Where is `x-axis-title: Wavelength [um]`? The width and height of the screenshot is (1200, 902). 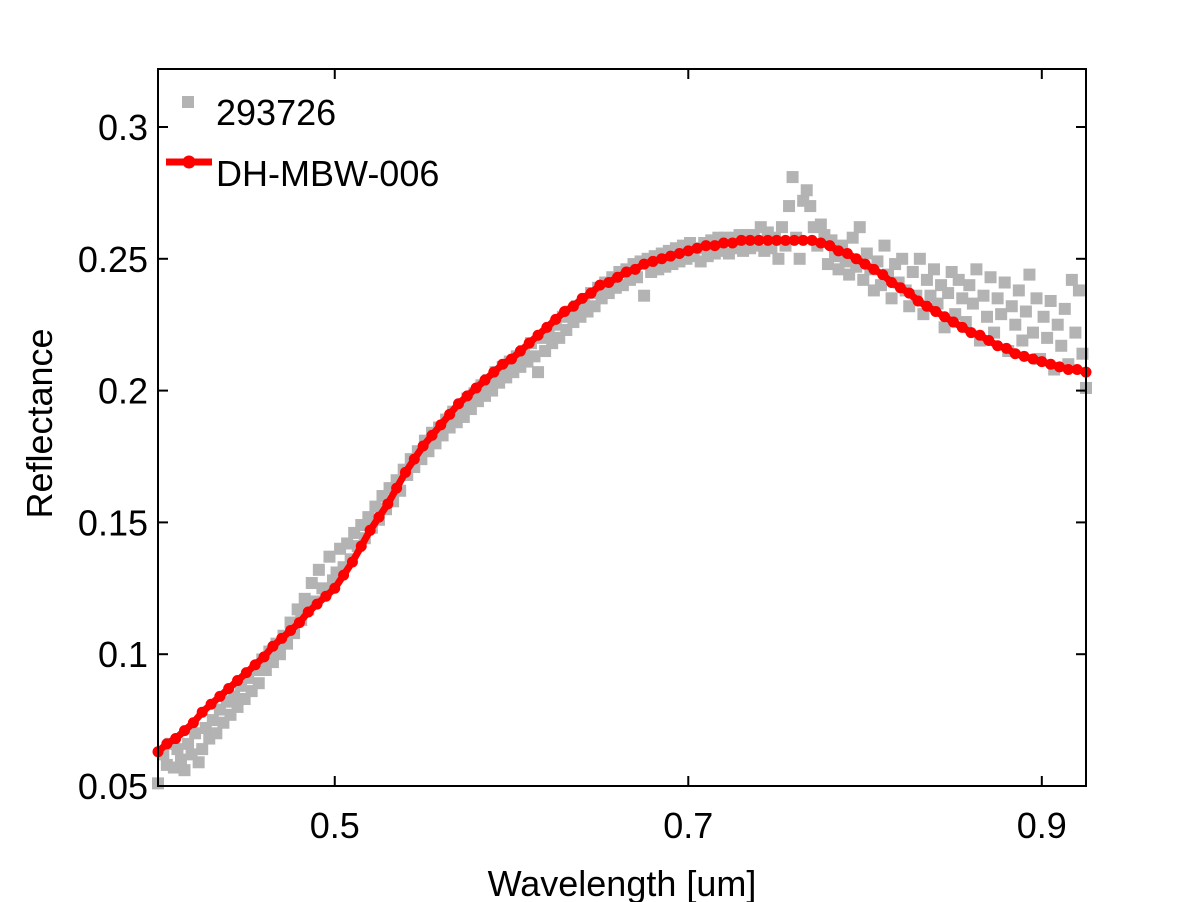
x-axis-title: Wavelength [um] is located at coordinates (622, 882).